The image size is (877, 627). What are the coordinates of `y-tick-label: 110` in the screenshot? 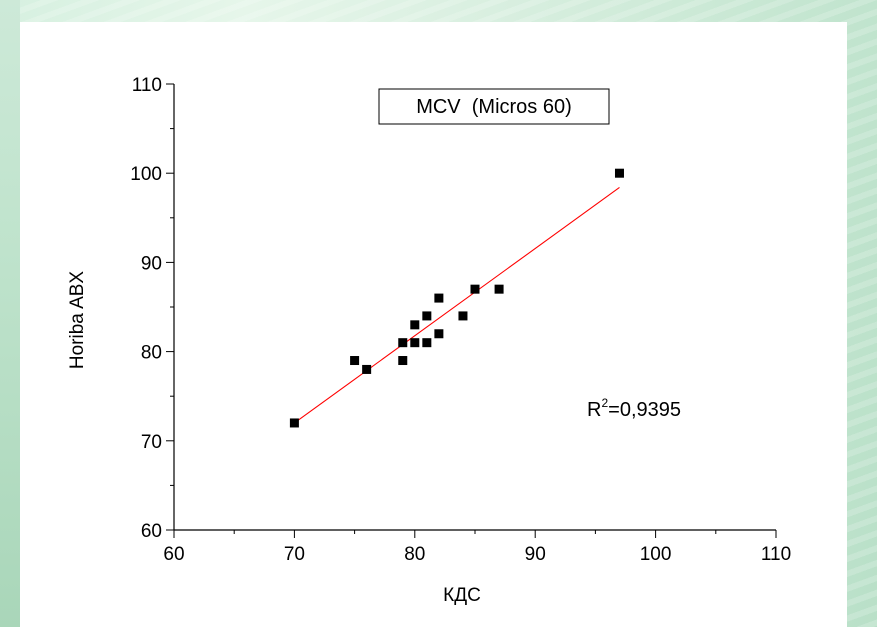 It's located at (147, 85).